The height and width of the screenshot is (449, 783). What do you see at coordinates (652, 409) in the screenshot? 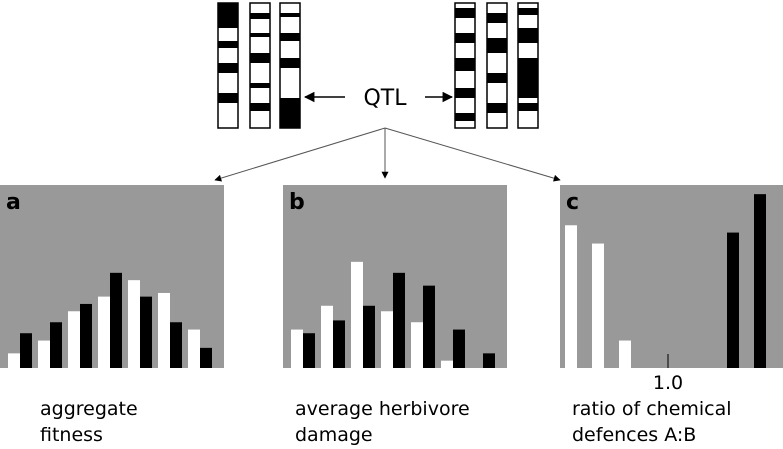
I see `caption: ratio of chemical` at bounding box center [652, 409].